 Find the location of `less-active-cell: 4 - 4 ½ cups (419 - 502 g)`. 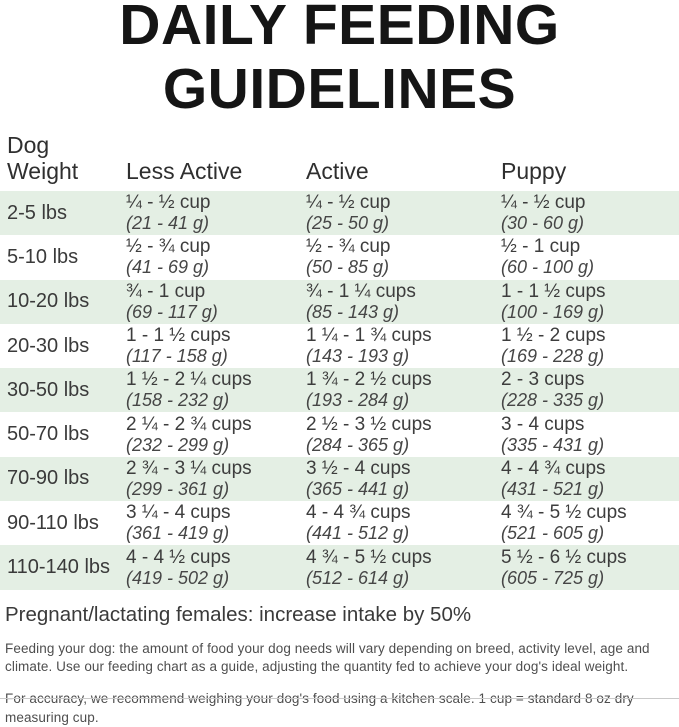

less-active-cell: 4 - 4 ½ cups (419 - 502 g) is located at coordinates (208, 568).